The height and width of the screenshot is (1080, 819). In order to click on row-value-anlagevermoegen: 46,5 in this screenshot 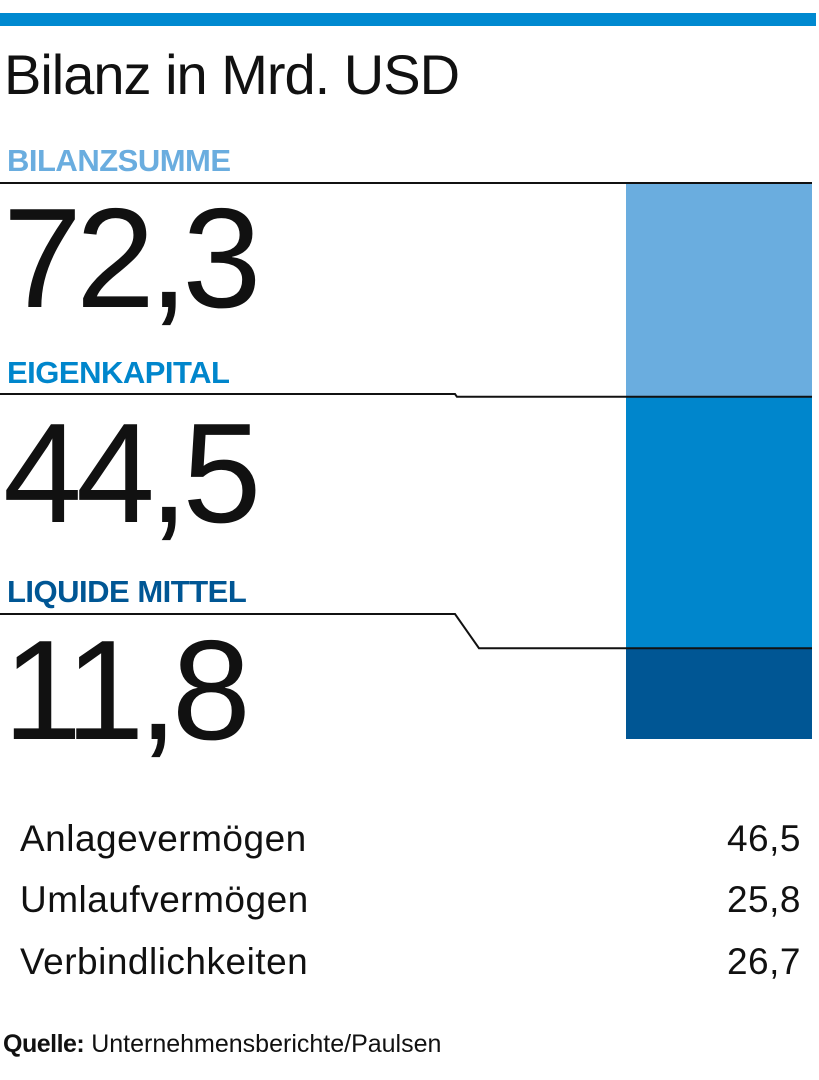, I will do `click(763, 838)`.